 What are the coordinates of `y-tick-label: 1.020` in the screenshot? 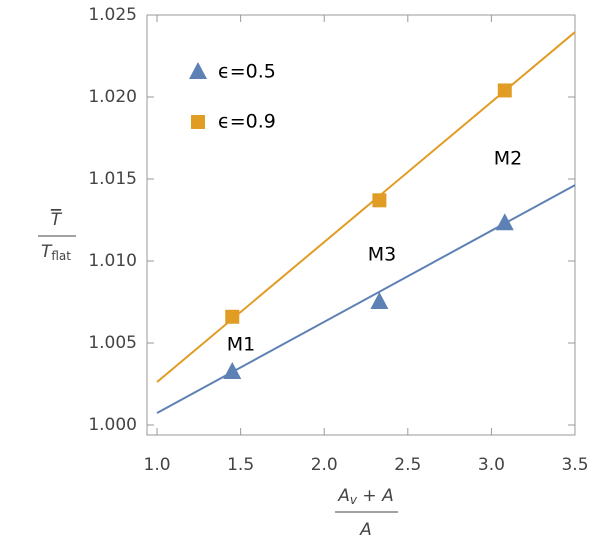 It's located at (112, 97).